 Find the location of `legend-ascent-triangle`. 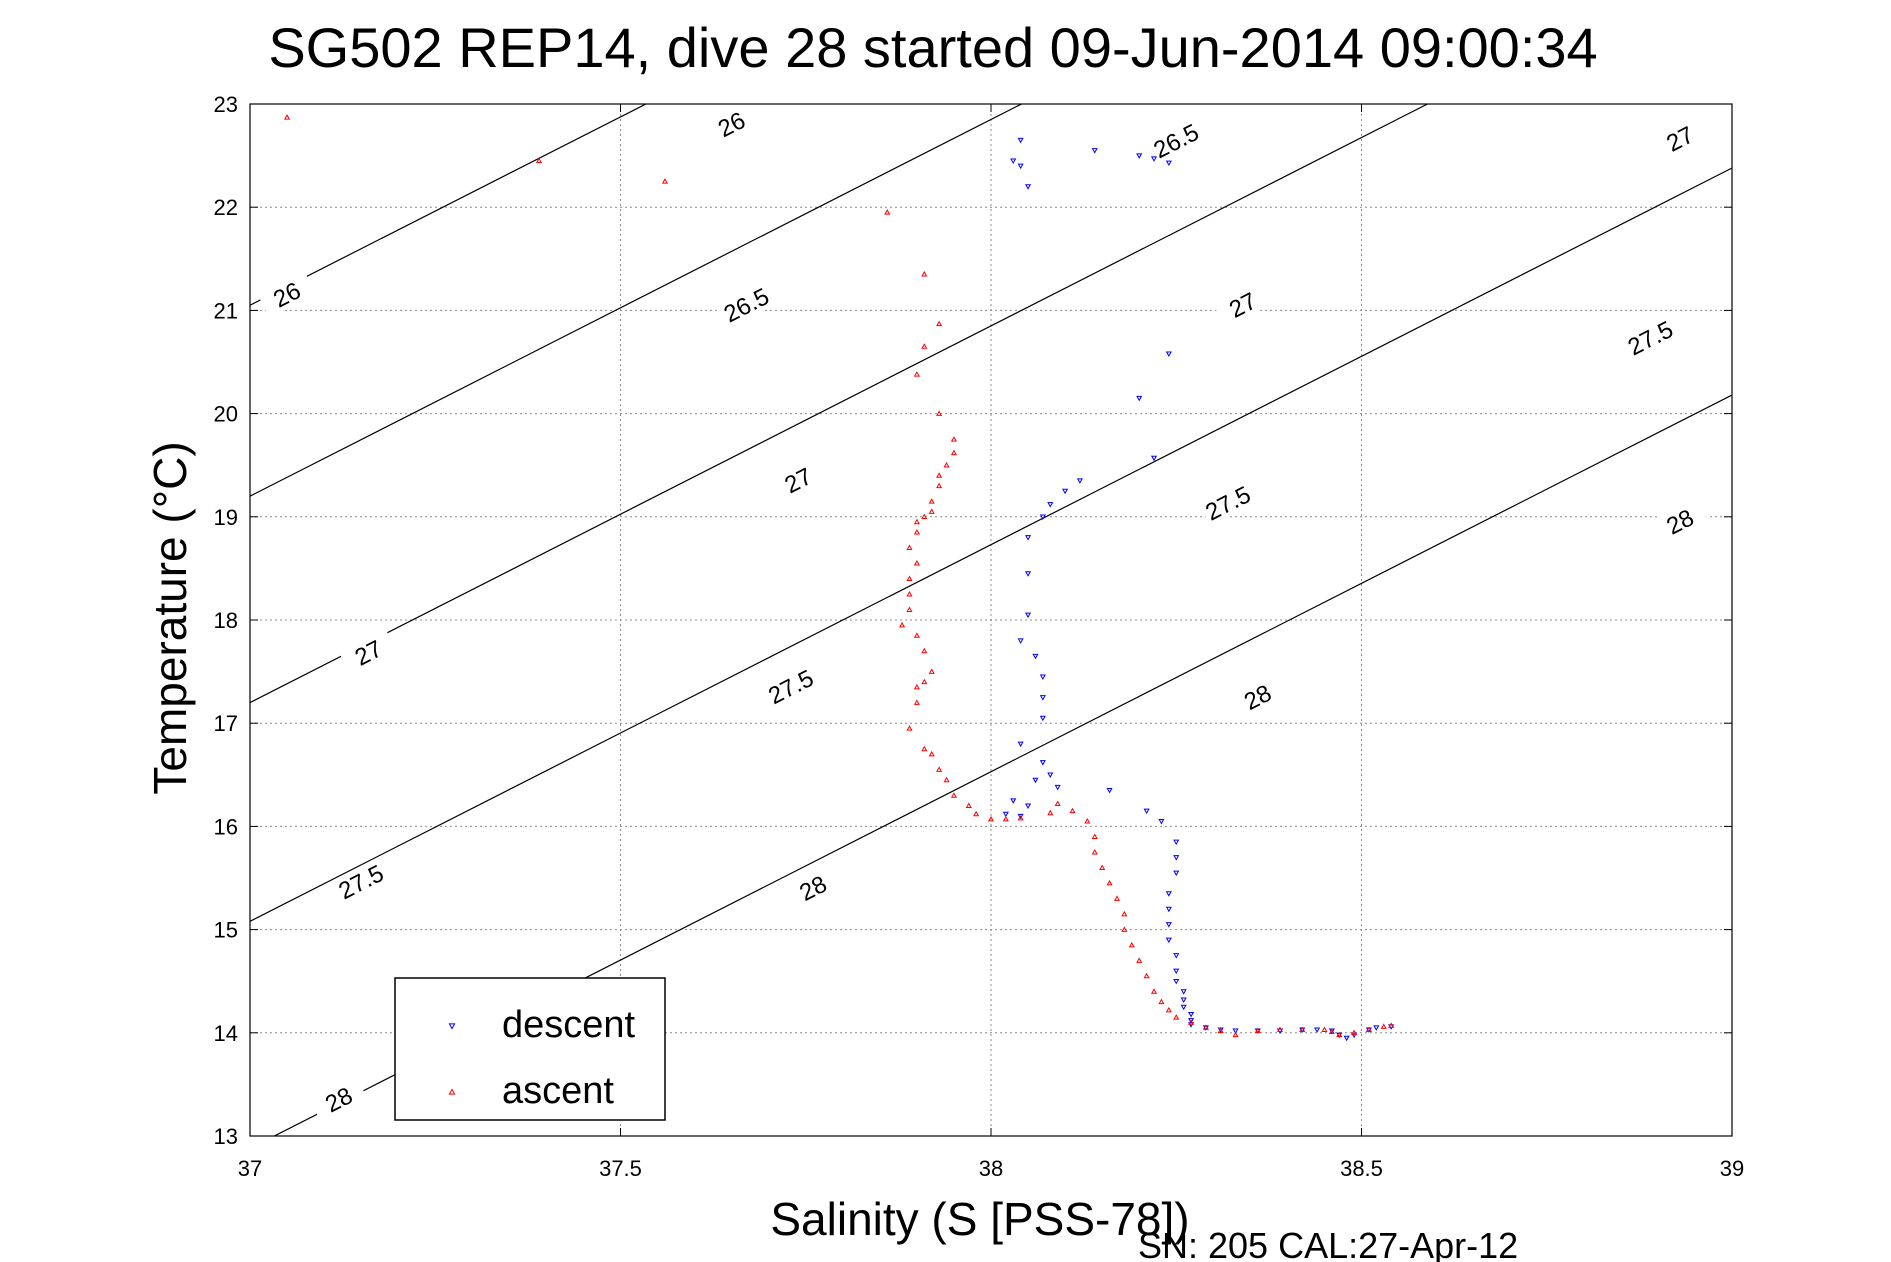

legend-ascent-triangle is located at coordinates (452, 1091).